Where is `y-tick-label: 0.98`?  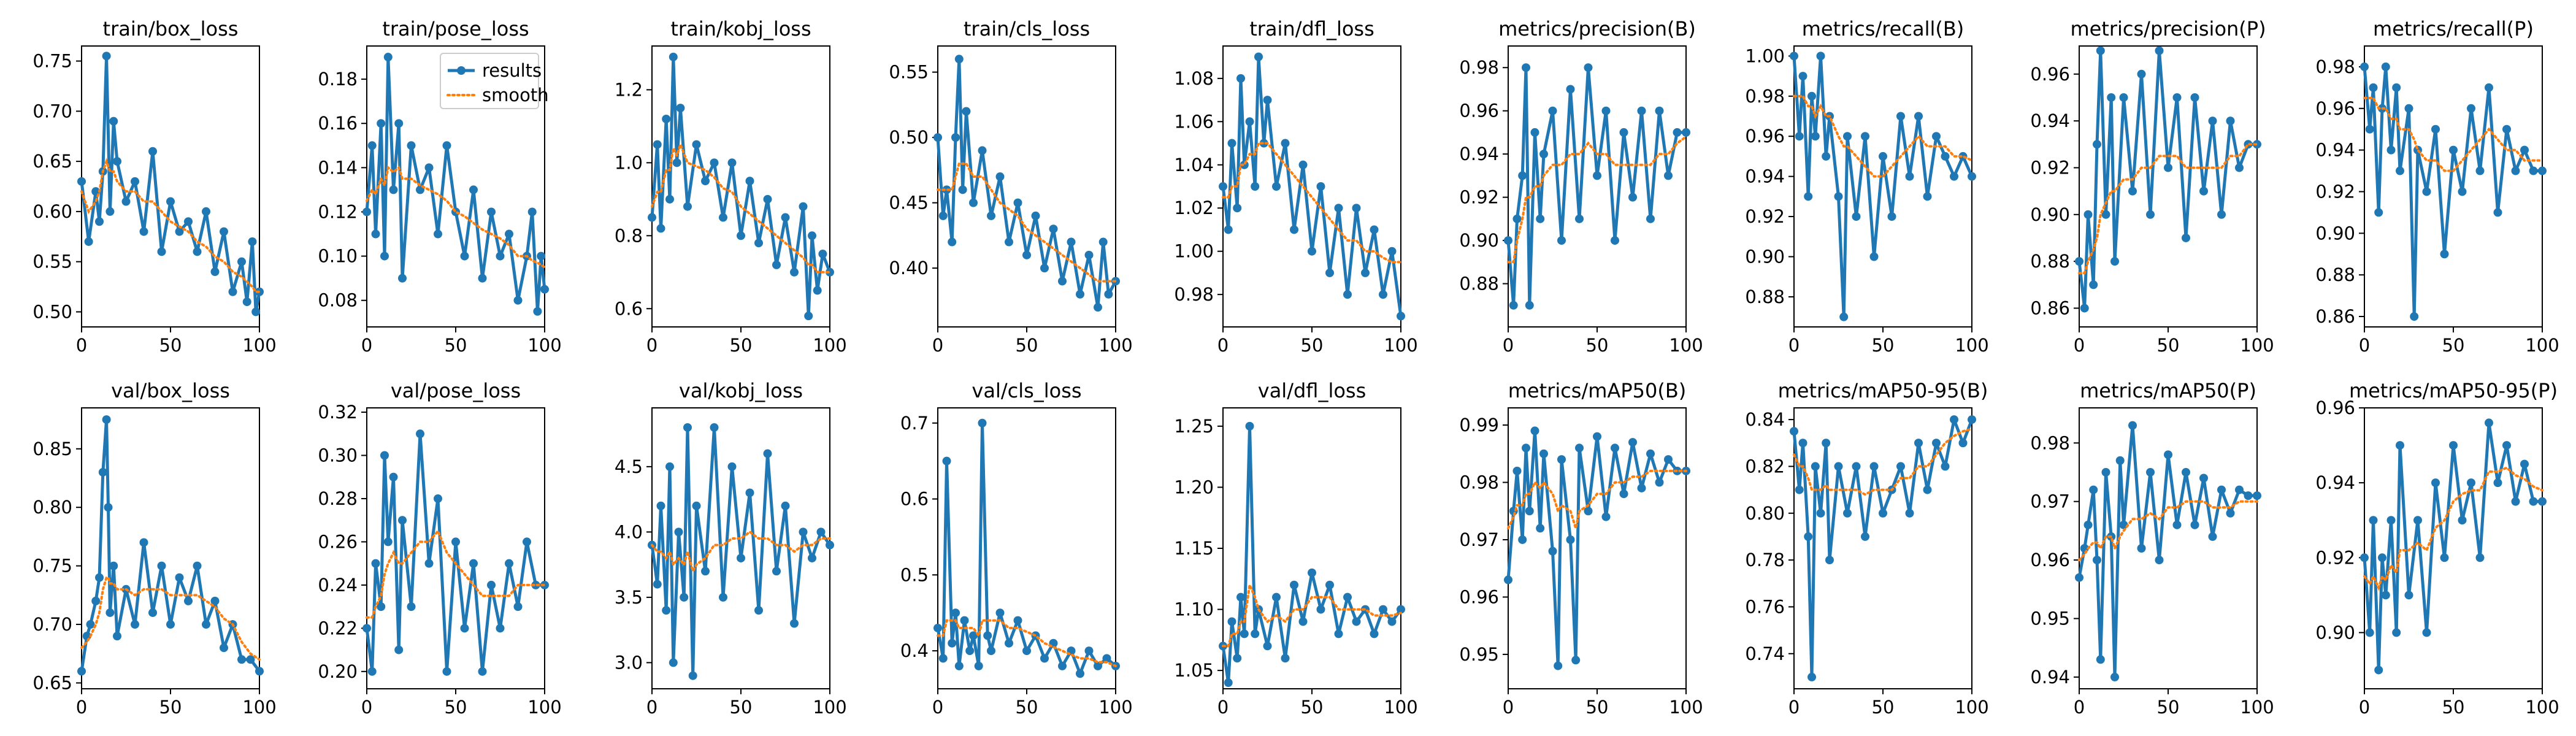 y-tick-label: 0.98 is located at coordinates (1479, 67).